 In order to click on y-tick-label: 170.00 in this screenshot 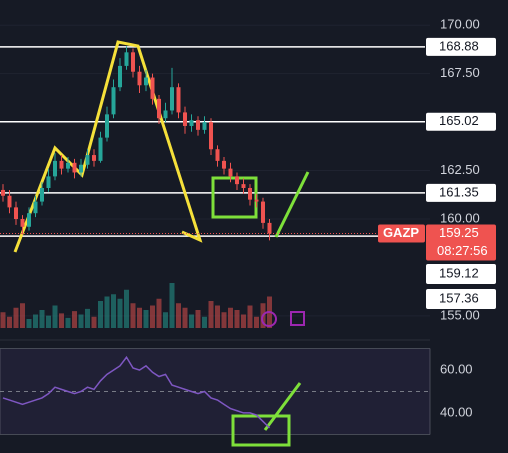, I will do `click(460, 24)`.